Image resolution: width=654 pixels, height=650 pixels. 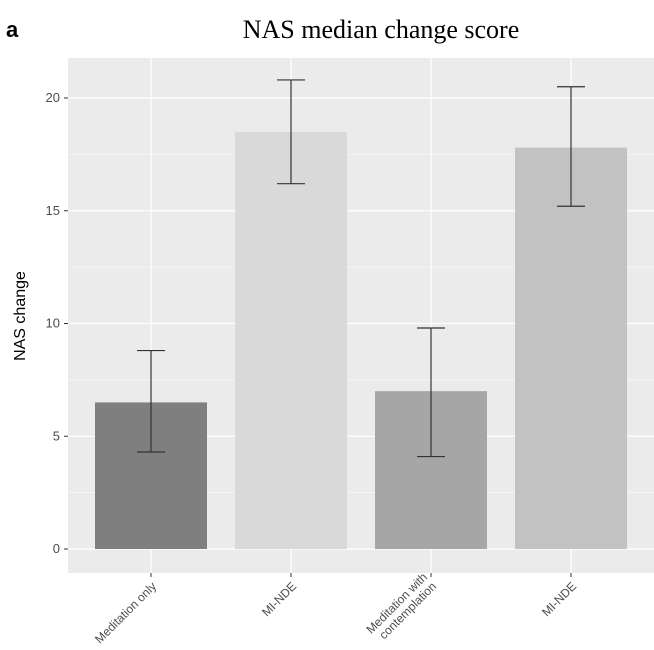 I want to click on y-tick-label: 10, so click(x=53, y=323).